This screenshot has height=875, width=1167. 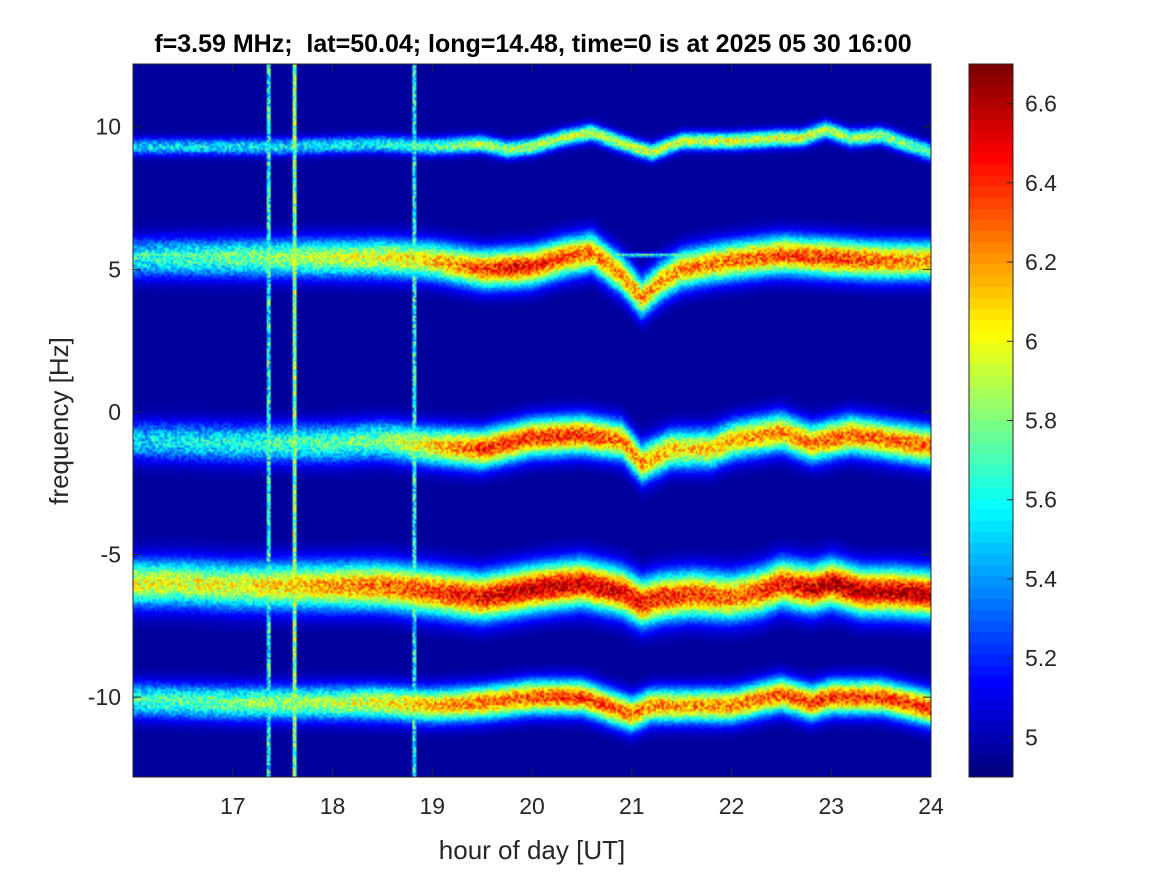 What do you see at coordinates (632, 806) in the screenshot?
I see `x-tick-label: 21` at bounding box center [632, 806].